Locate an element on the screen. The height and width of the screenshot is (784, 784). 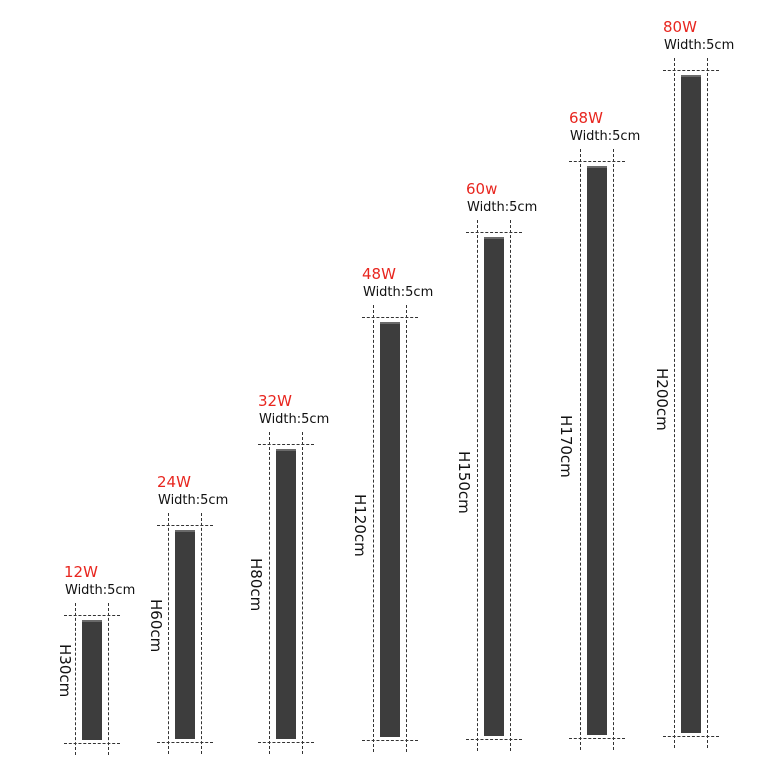
height-label: H150cm is located at coordinates (464, 482).